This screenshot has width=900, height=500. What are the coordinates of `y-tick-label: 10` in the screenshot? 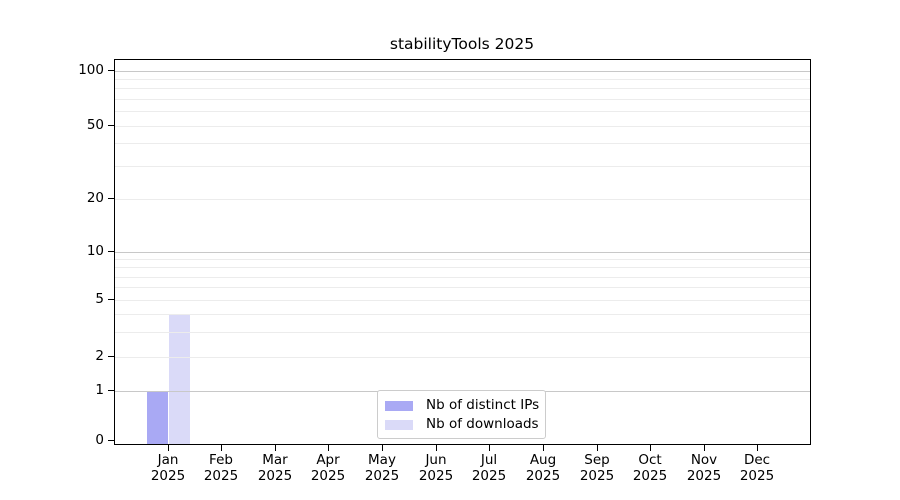 It's located at (95, 251).